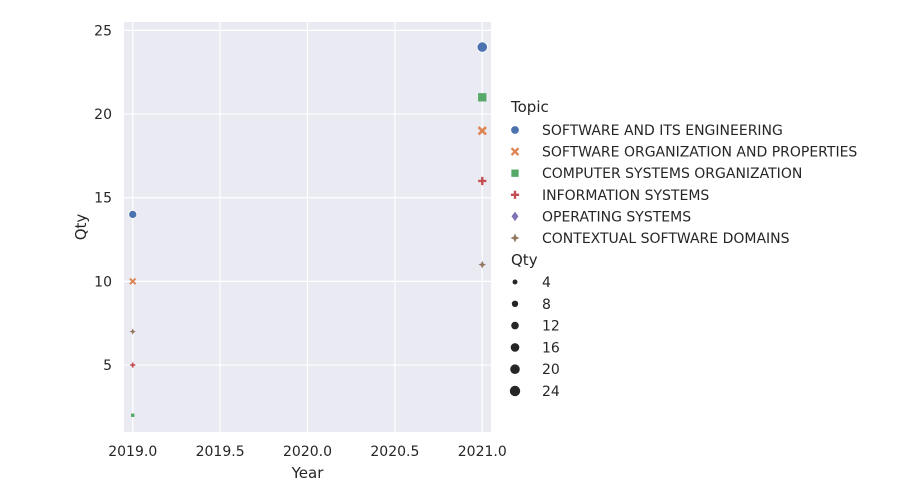 The width and height of the screenshot is (898, 500). Describe the element at coordinates (515, 130) in the screenshot. I see `legend-marker-software-and-its-engineering` at that location.